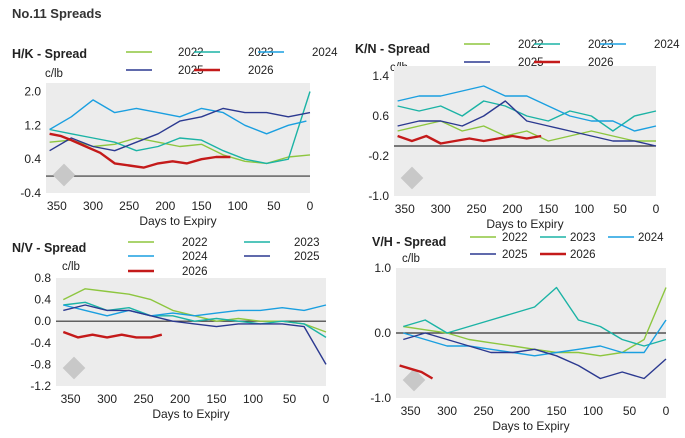  I want to click on nv-xtick-label: 200, so click(180, 399).